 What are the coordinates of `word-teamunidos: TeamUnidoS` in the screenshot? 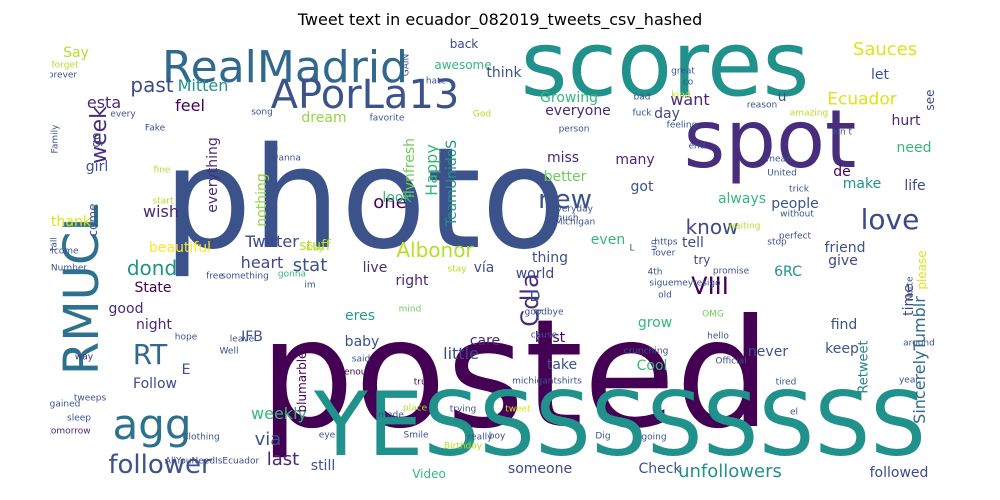 It's located at (452, 183).